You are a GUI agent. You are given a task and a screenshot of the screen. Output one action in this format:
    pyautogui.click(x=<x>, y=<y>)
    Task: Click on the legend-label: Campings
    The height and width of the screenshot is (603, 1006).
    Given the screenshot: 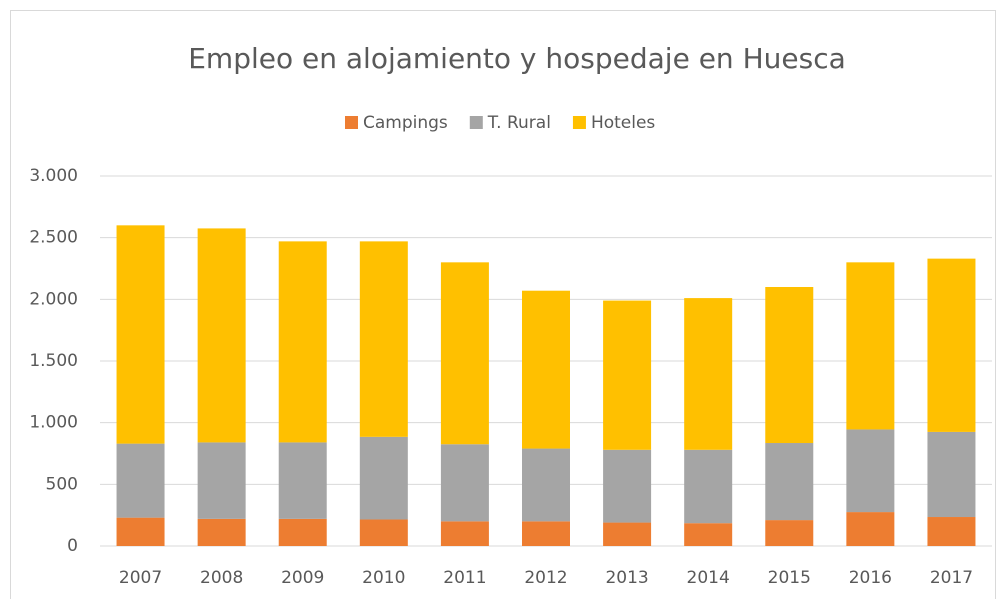 What is the action you would take?
    pyautogui.click(x=405, y=123)
    